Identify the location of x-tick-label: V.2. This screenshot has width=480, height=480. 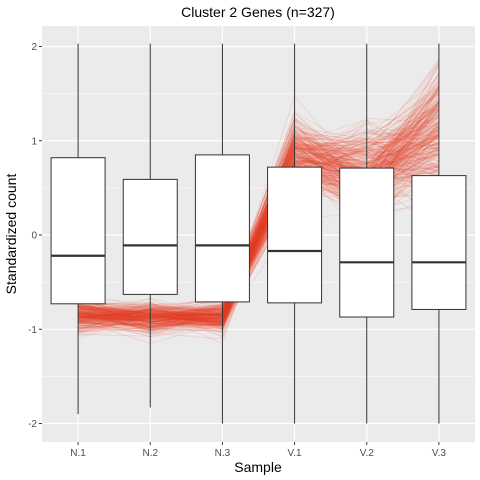
(367, 453).